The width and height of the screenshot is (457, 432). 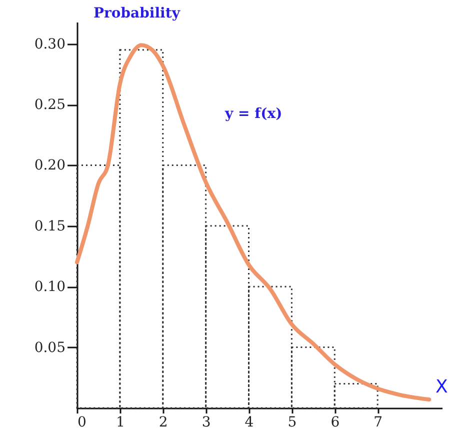 I want to click on x-tick-label: 6, so click(x=335, y=422).